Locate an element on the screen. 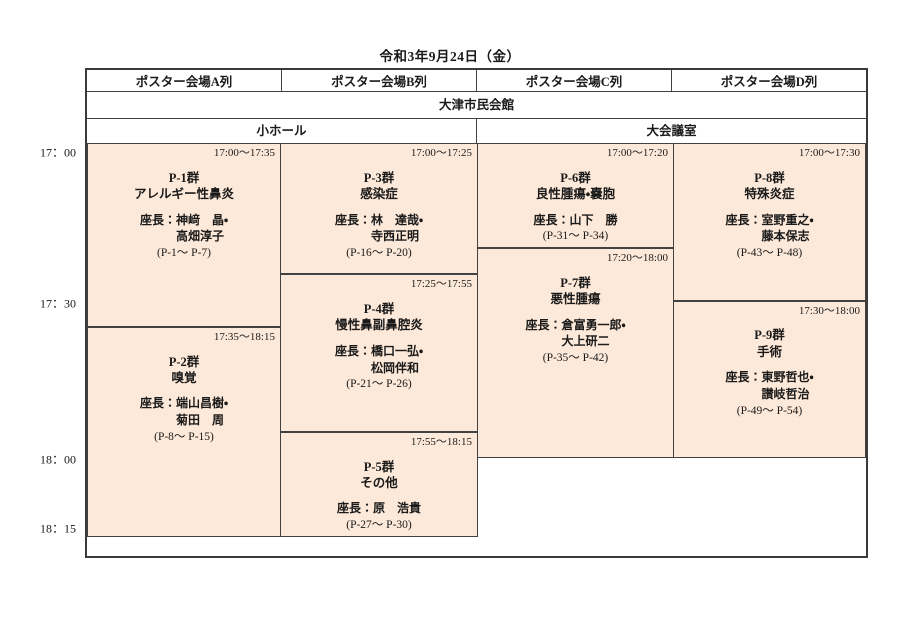  session-group-number: P-4群 is located at coordinates (379, 309).